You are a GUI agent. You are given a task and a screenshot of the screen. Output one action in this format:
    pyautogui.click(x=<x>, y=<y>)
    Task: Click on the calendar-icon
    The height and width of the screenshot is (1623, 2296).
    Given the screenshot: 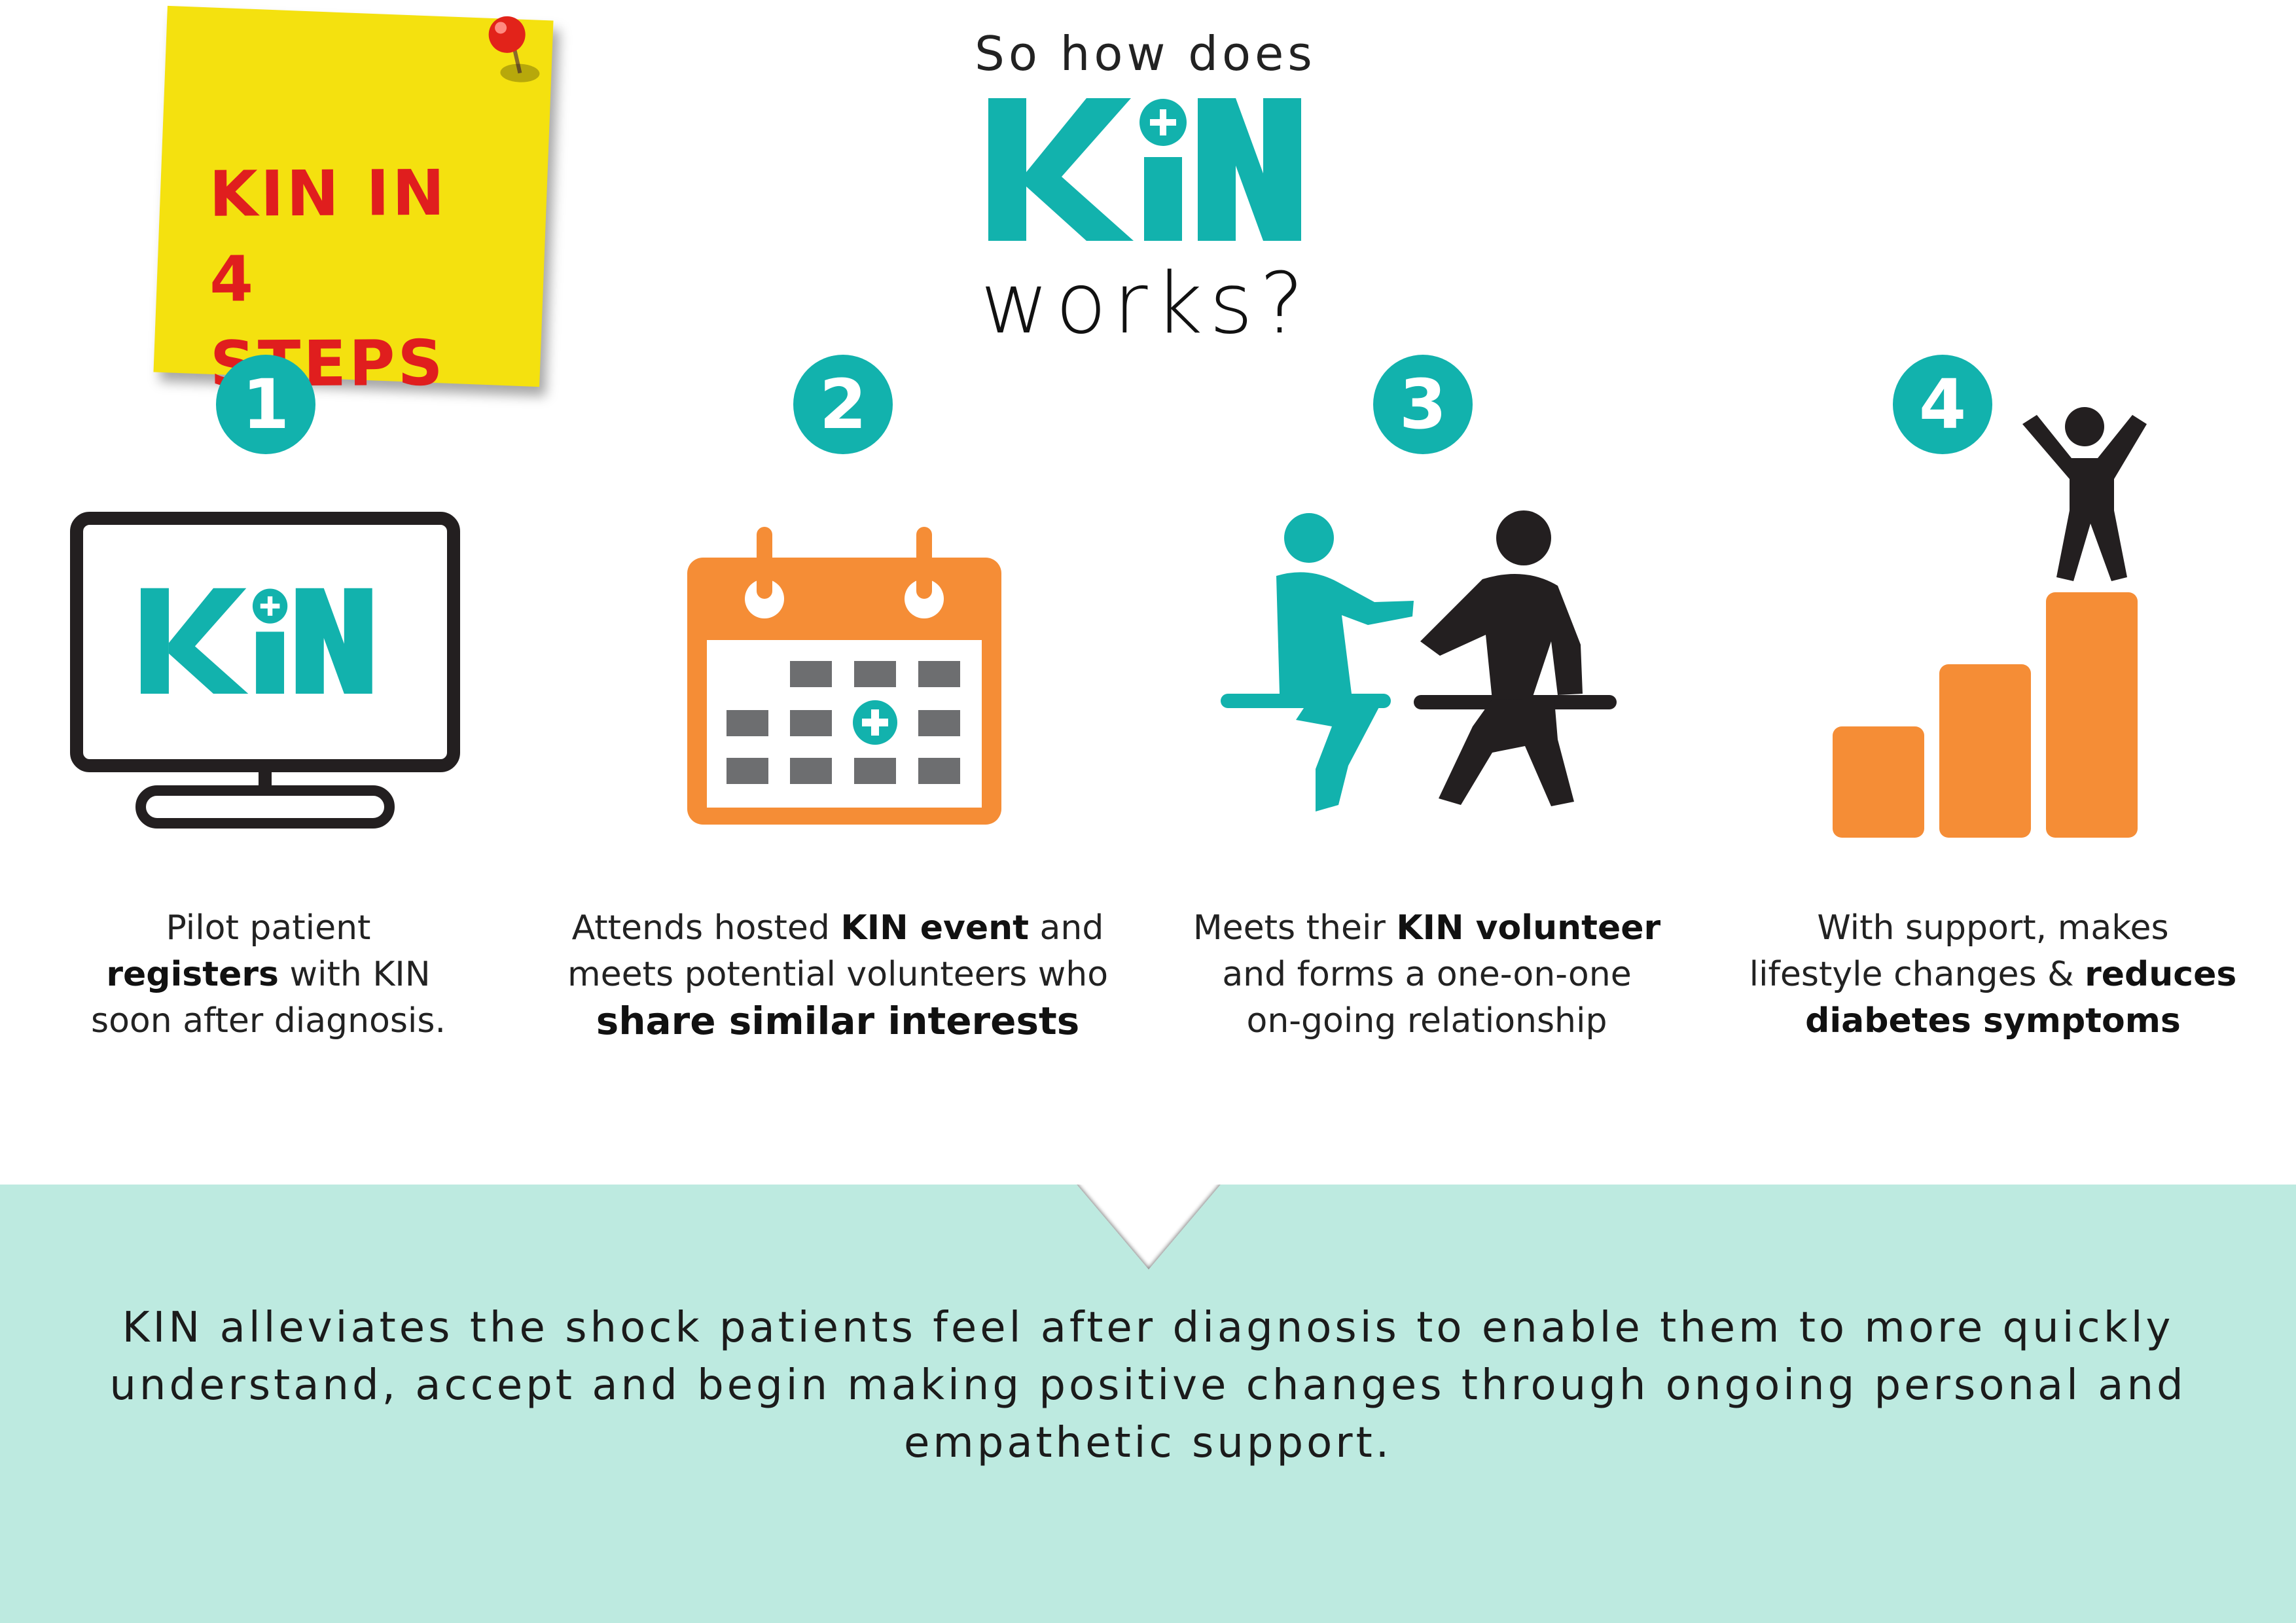 What is the action you would take?
    pyautogui.click(x=844, y=676)
    